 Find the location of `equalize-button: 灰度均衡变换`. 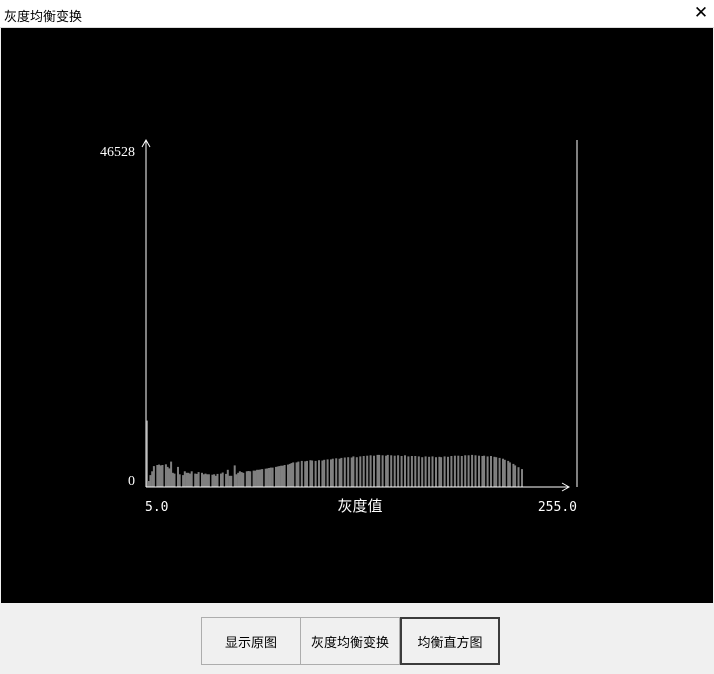

equalize-button: 灰度均衡变换 is located at coordinates (350, 641).